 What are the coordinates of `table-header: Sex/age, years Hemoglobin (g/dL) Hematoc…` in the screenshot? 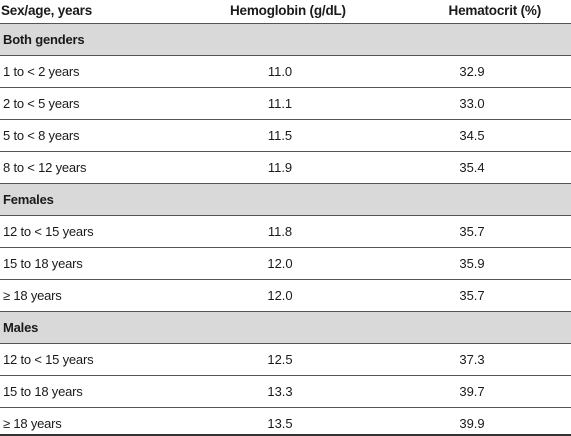 It's located at (285, 12).